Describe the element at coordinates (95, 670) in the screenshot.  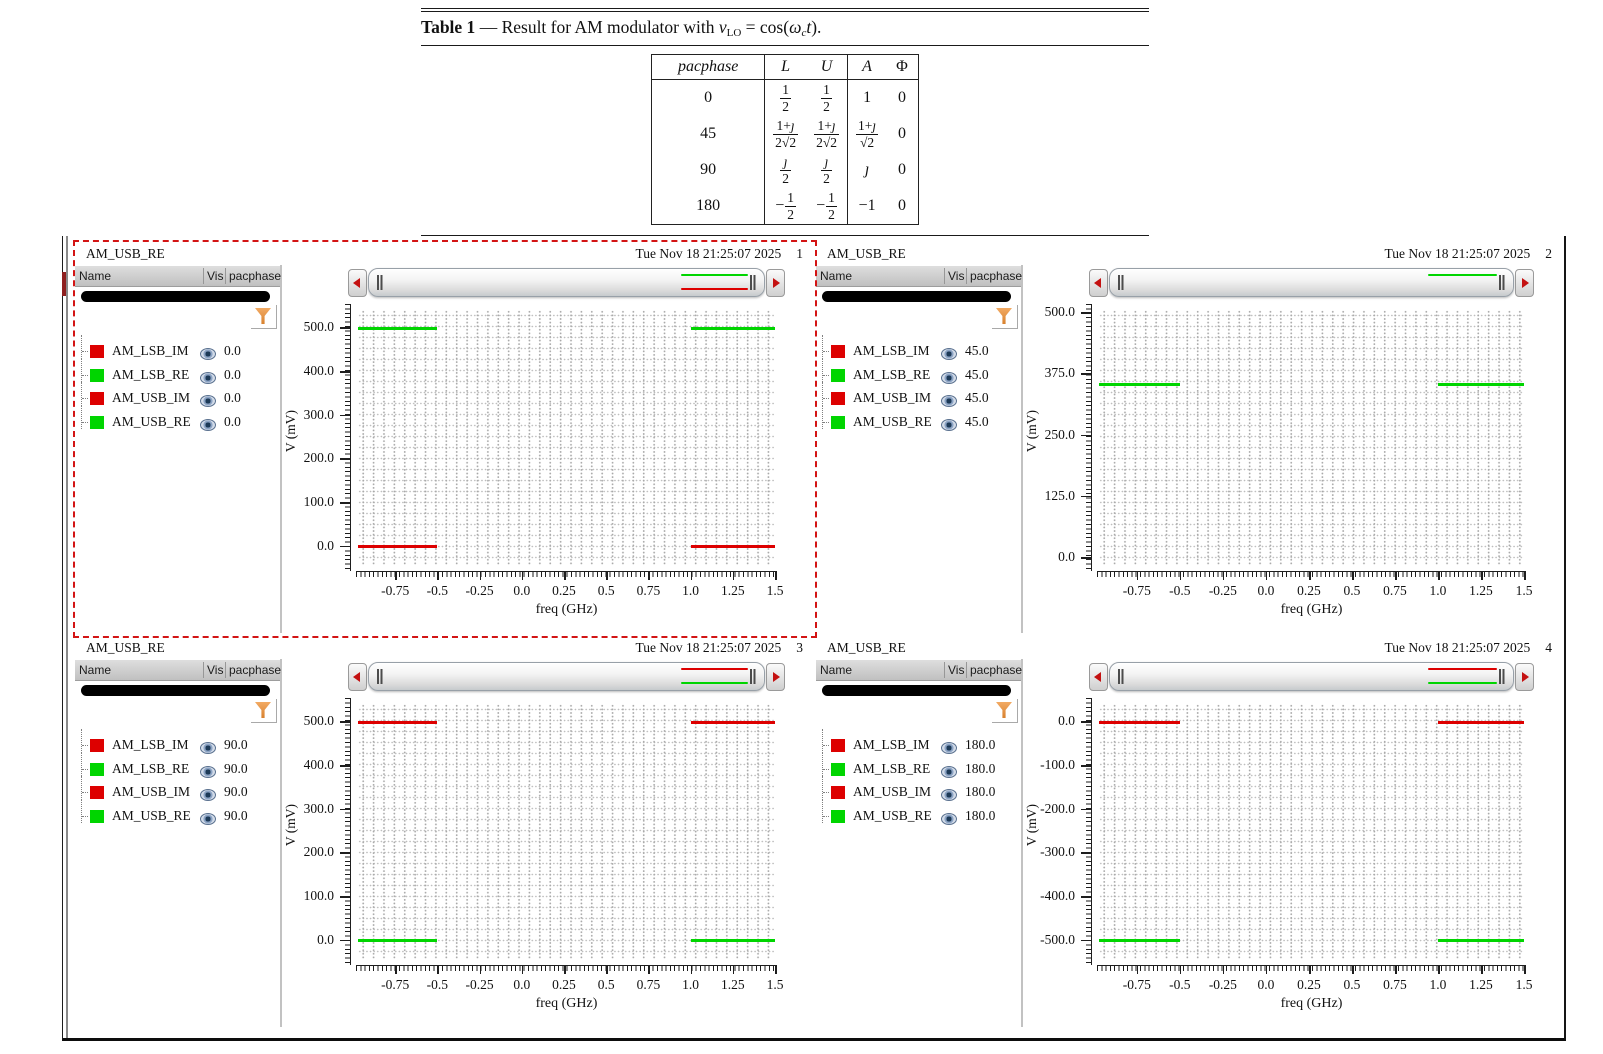
I see `legend-col-name: Name` at that location.